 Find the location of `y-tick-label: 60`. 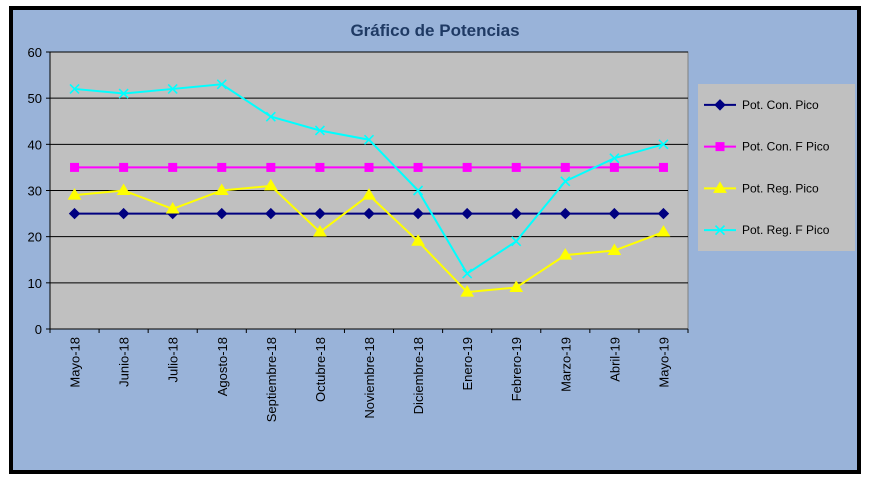

y-tick-label: 60 is located at coordinates (35, 52).